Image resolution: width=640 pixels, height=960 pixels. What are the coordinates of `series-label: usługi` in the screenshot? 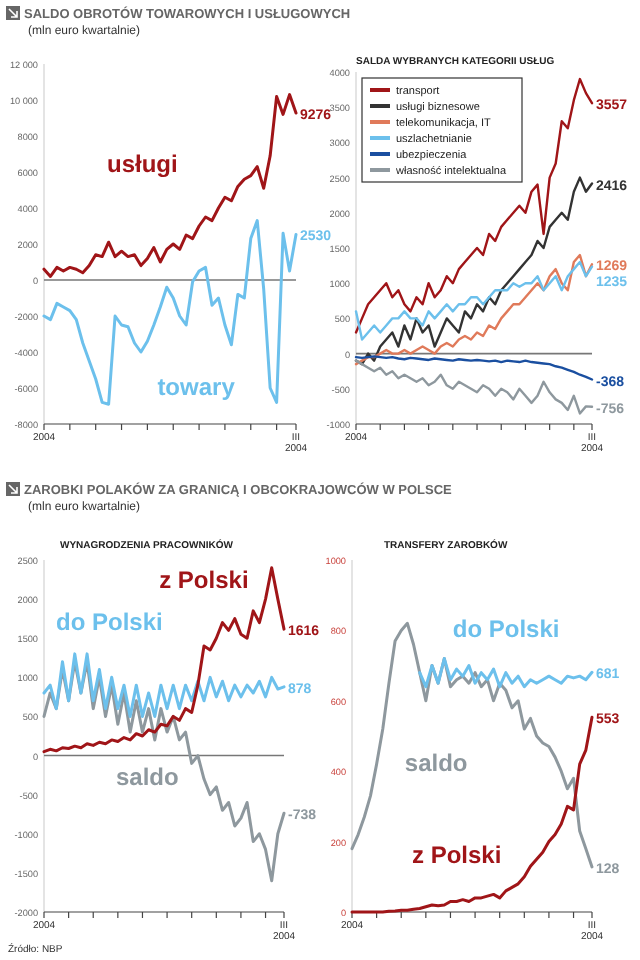 It's located at (142, 164).